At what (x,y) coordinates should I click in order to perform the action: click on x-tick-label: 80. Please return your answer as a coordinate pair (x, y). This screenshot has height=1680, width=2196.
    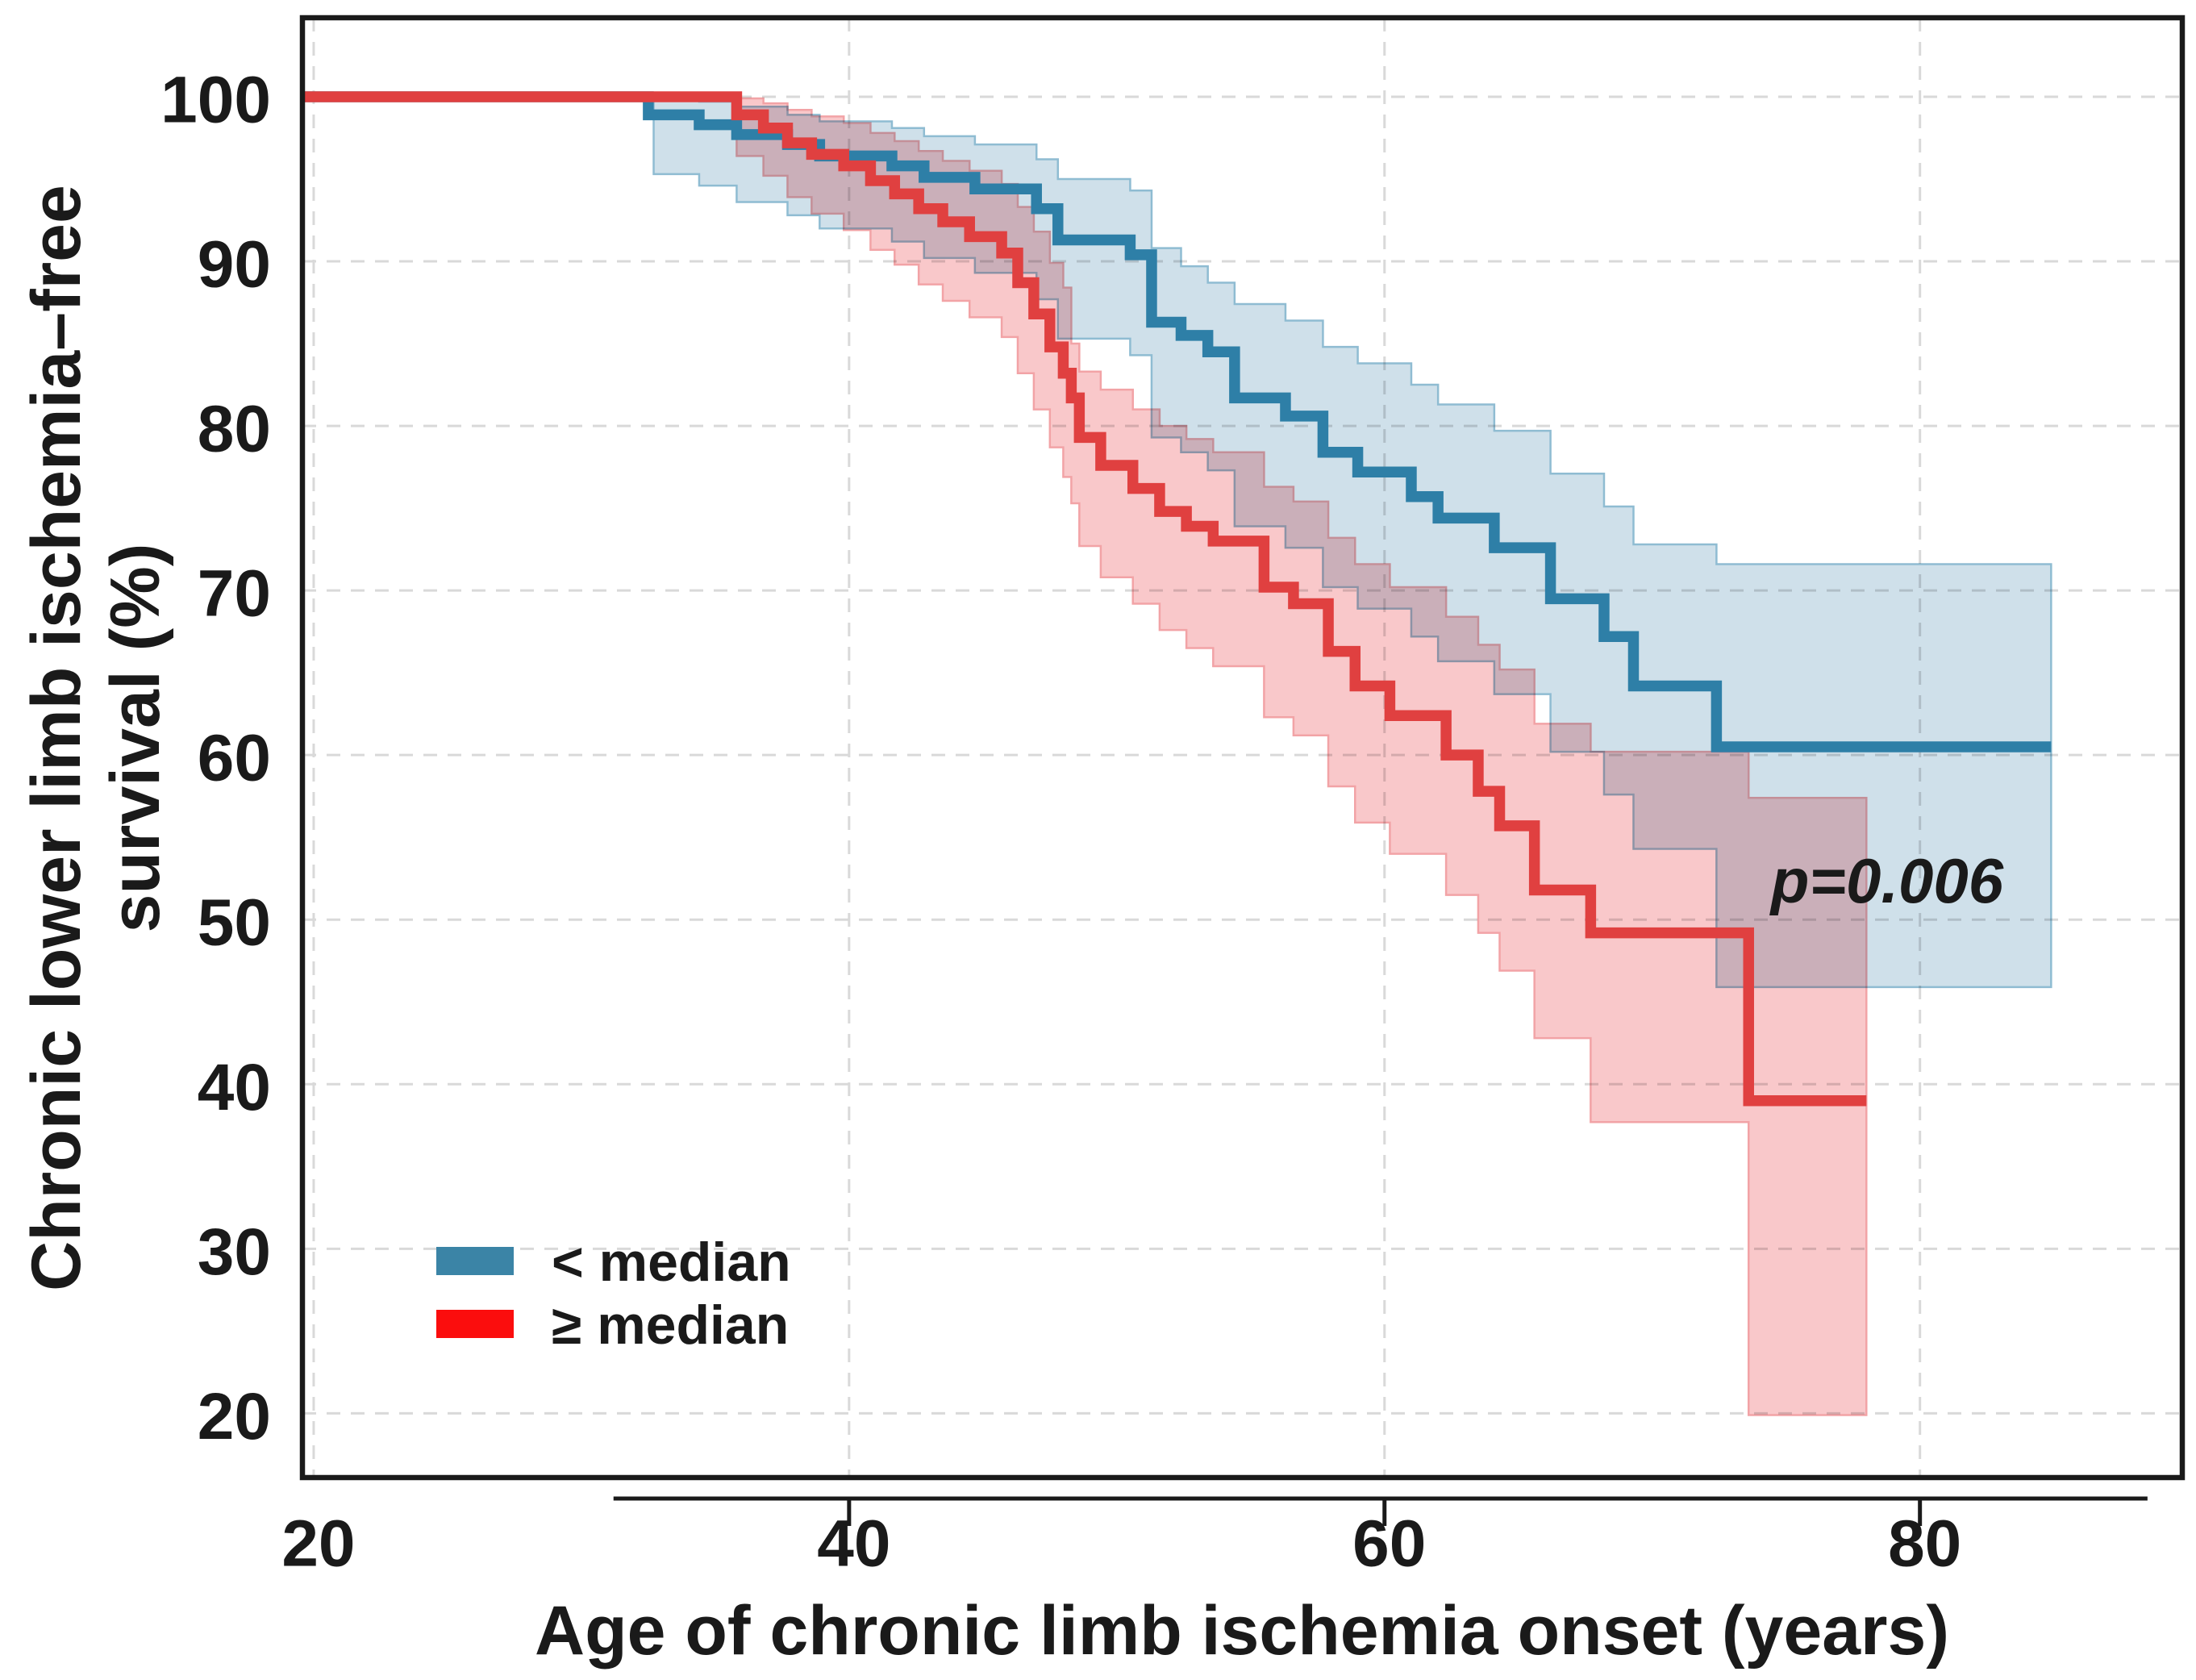
    Looking at the image, I should click on (1924, 1544).